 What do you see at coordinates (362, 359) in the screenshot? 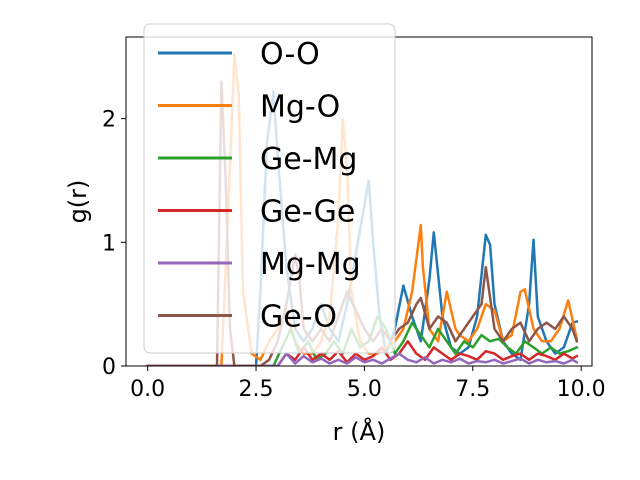
I see `series-line-mg-mg` at bounding box center [362, 359].